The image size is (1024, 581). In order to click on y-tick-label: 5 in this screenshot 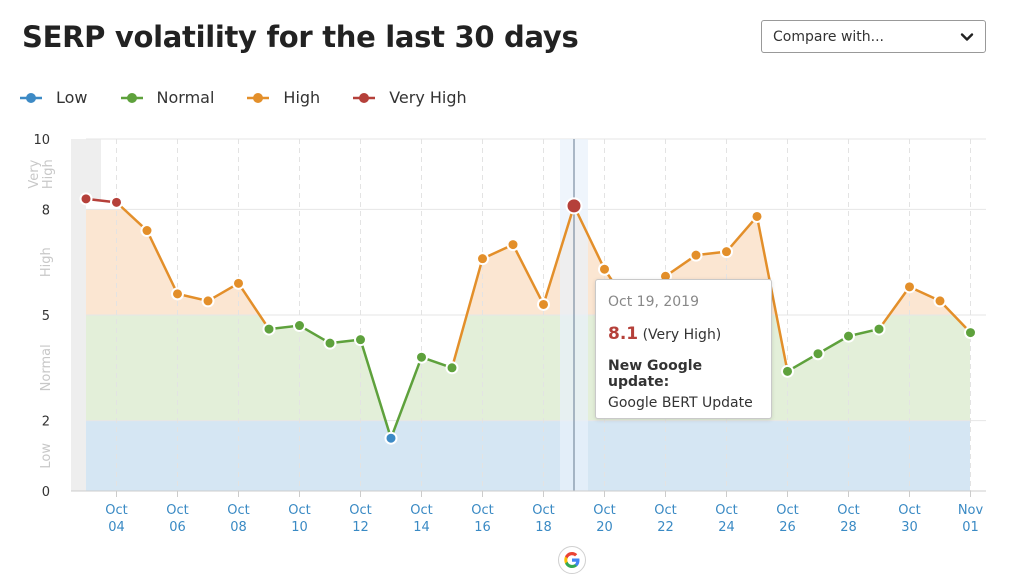, I will do `click(46, 316)`.